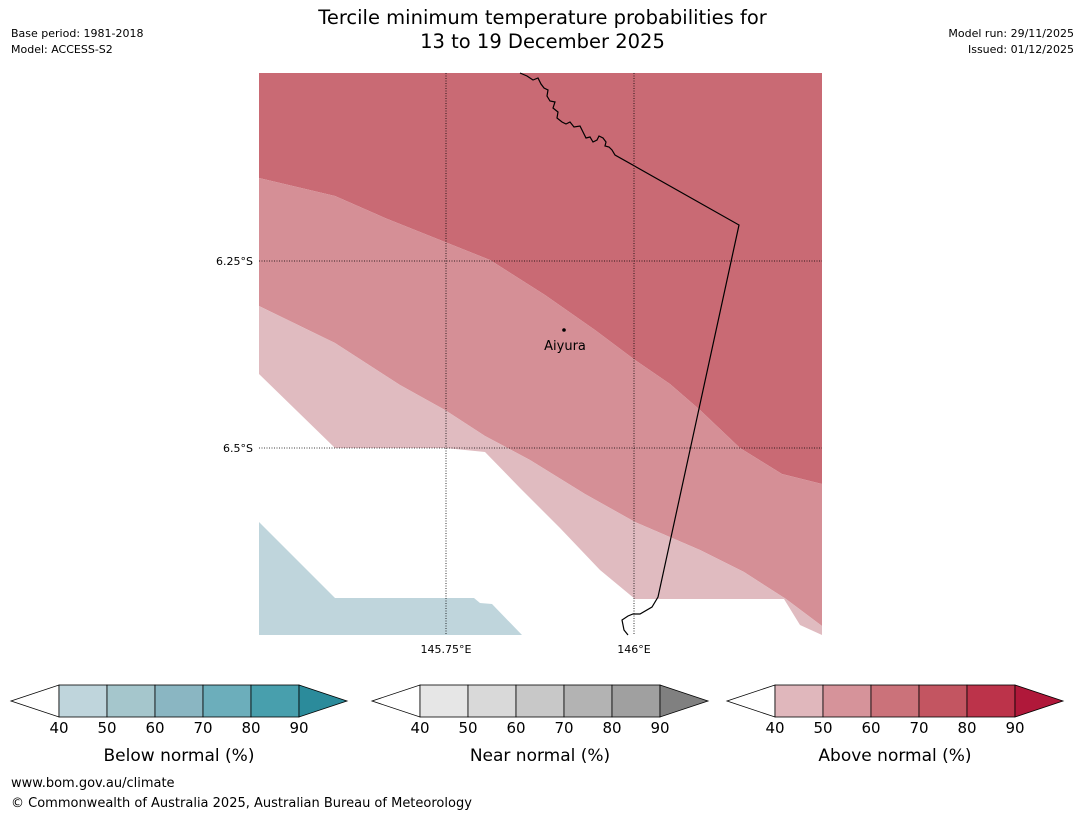 The image size is (1085, 816). Describe the element at coordinates (179, 756) in the screenshot. I see `legend-0-title: Below normal (%)` at that location.